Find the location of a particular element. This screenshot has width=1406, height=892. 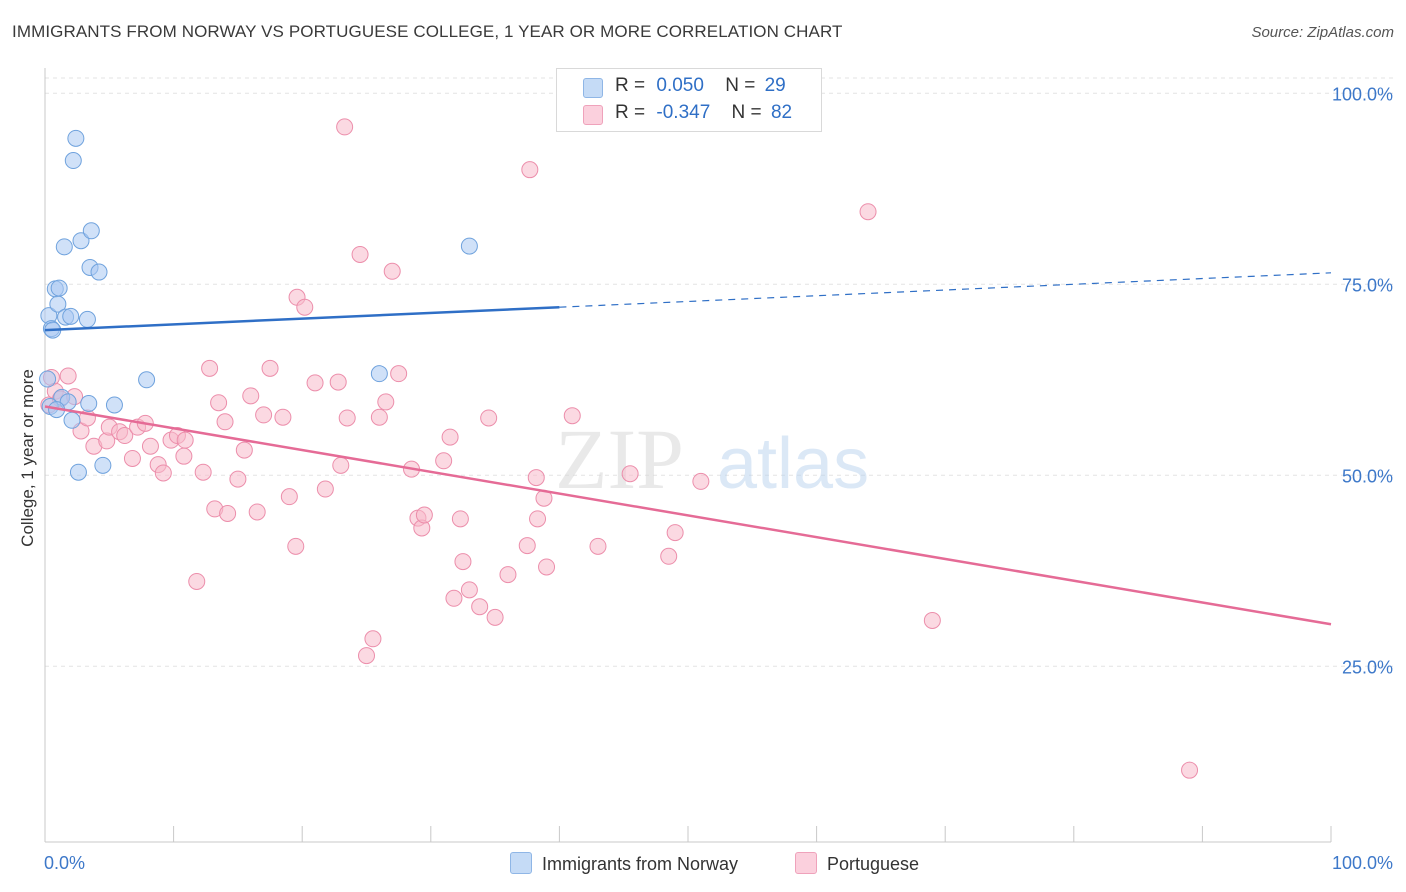

legend-n-value-norway: 29 is located at coordinates (775, 85).